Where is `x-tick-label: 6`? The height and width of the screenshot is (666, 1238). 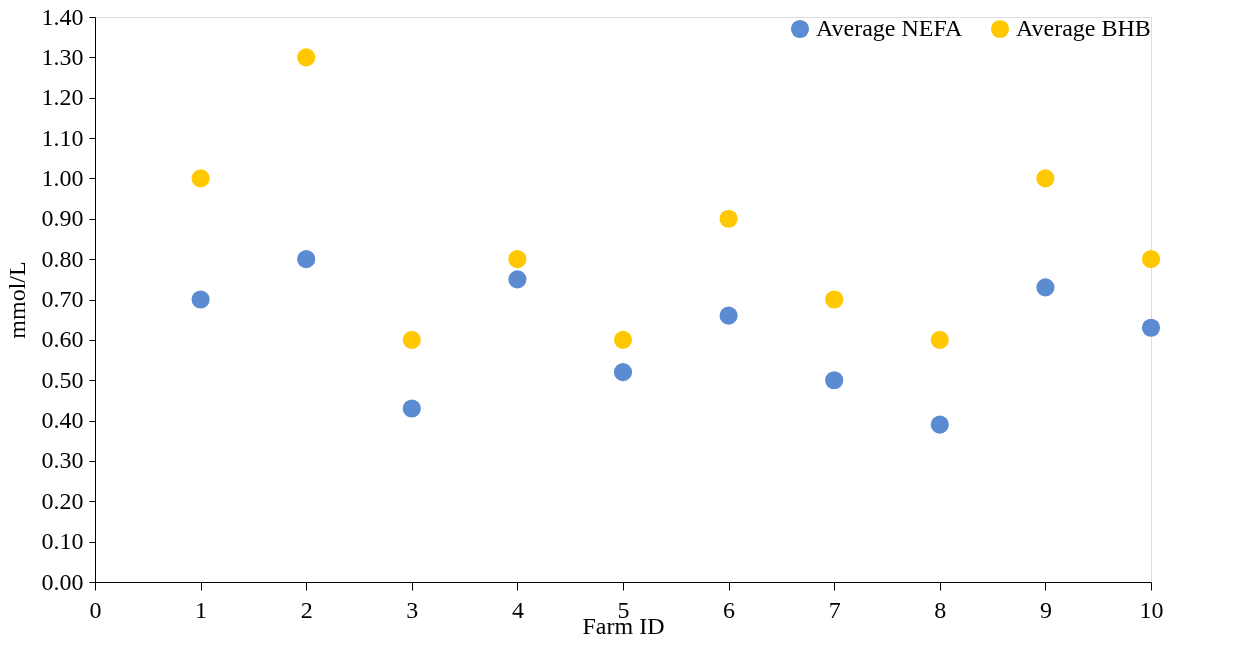
x-tick-label: 6 is located at coordinates (729, 609).